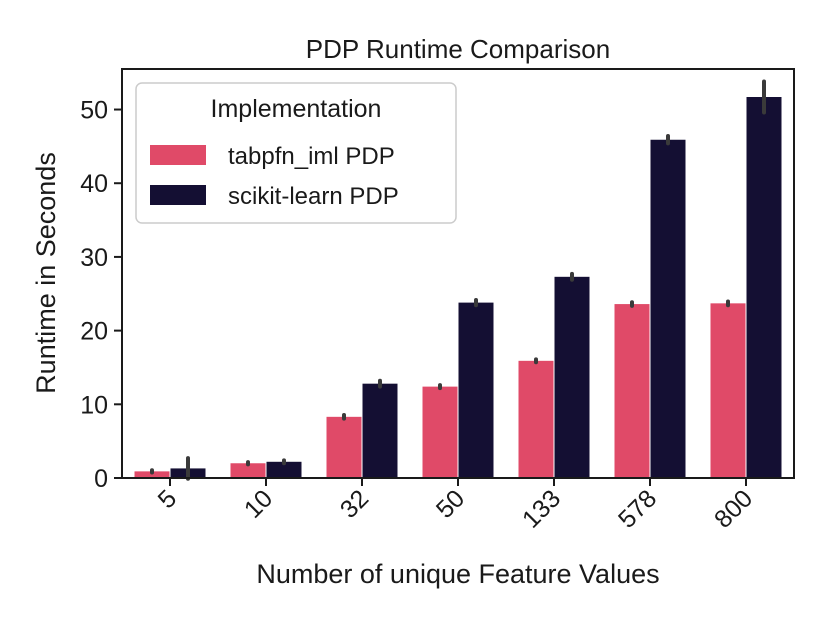 The width and height of the screenshot is (830, 623). Describe the element at coordinates (354, 503) in the screenshot. I see `x-tick-label: 32` at that location.